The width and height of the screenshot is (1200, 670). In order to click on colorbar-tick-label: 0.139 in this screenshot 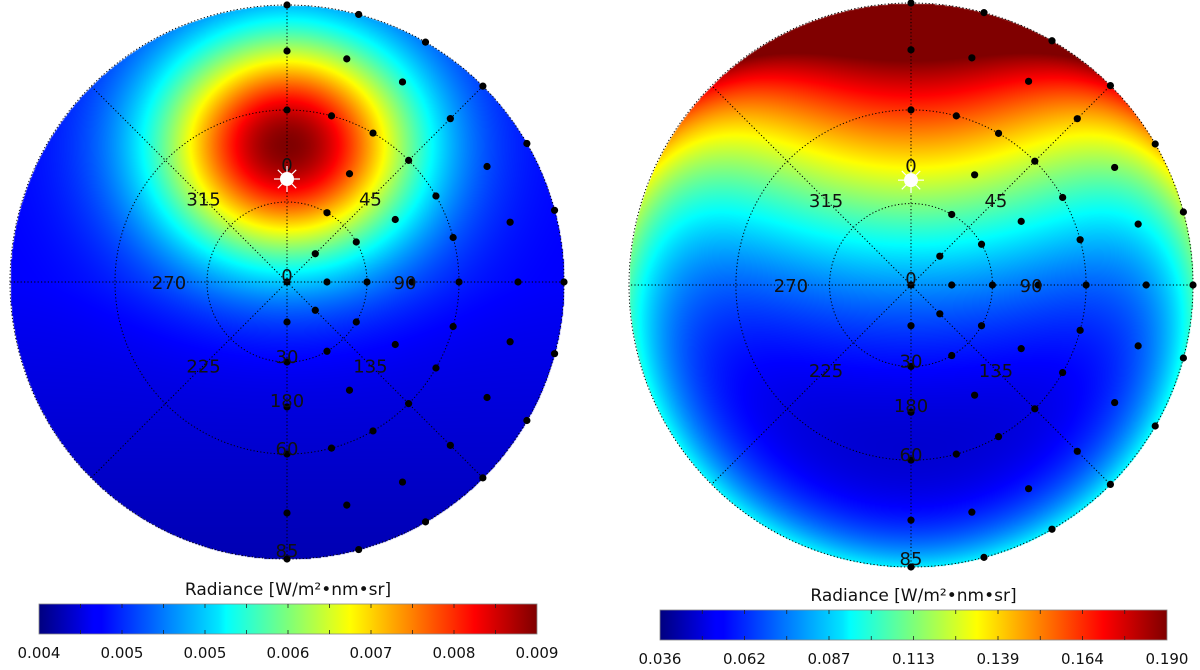, I will do `click(998, 659)`.